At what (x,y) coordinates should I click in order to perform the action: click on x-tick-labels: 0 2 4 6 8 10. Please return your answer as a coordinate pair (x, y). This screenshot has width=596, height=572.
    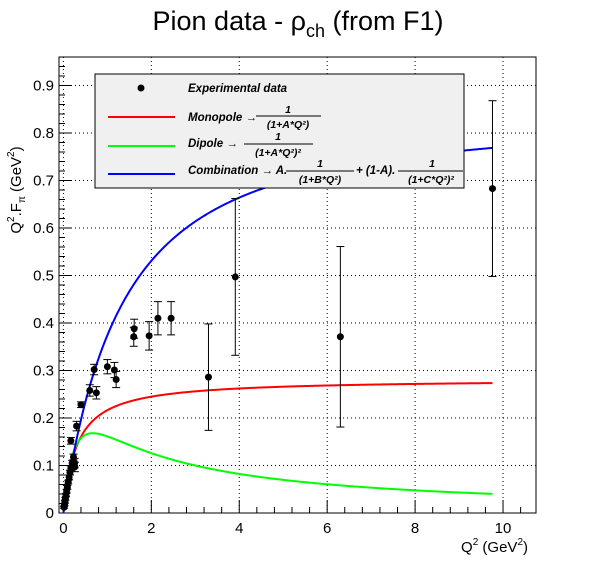
    Looking at the image, I should click on (285, 528).